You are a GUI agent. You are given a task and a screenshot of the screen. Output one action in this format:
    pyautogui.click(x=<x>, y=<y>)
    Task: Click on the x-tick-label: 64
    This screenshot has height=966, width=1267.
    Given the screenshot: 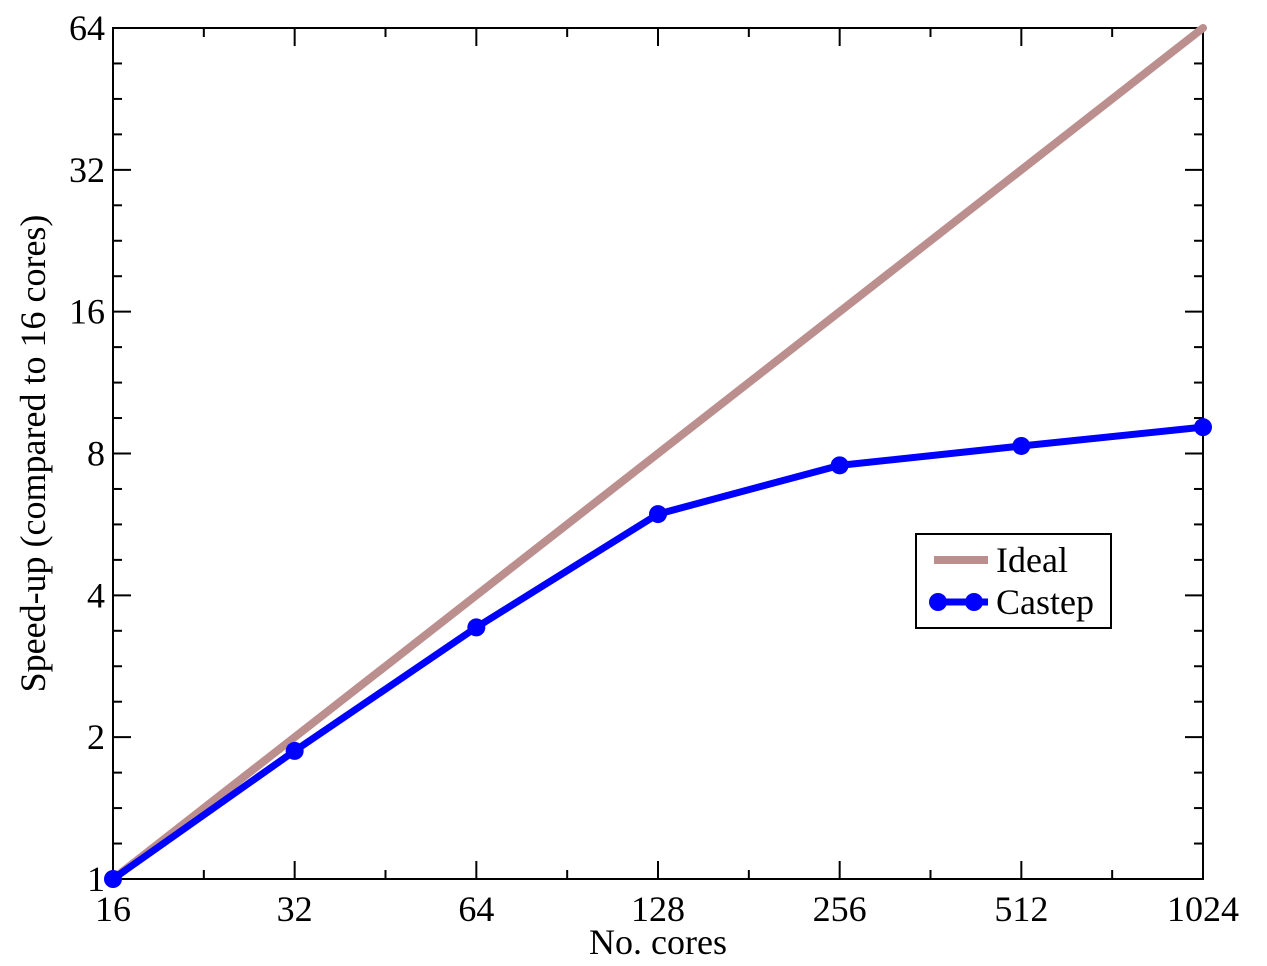 What is the action you would take?
    pyautogui.click(x=476, y=909)
    